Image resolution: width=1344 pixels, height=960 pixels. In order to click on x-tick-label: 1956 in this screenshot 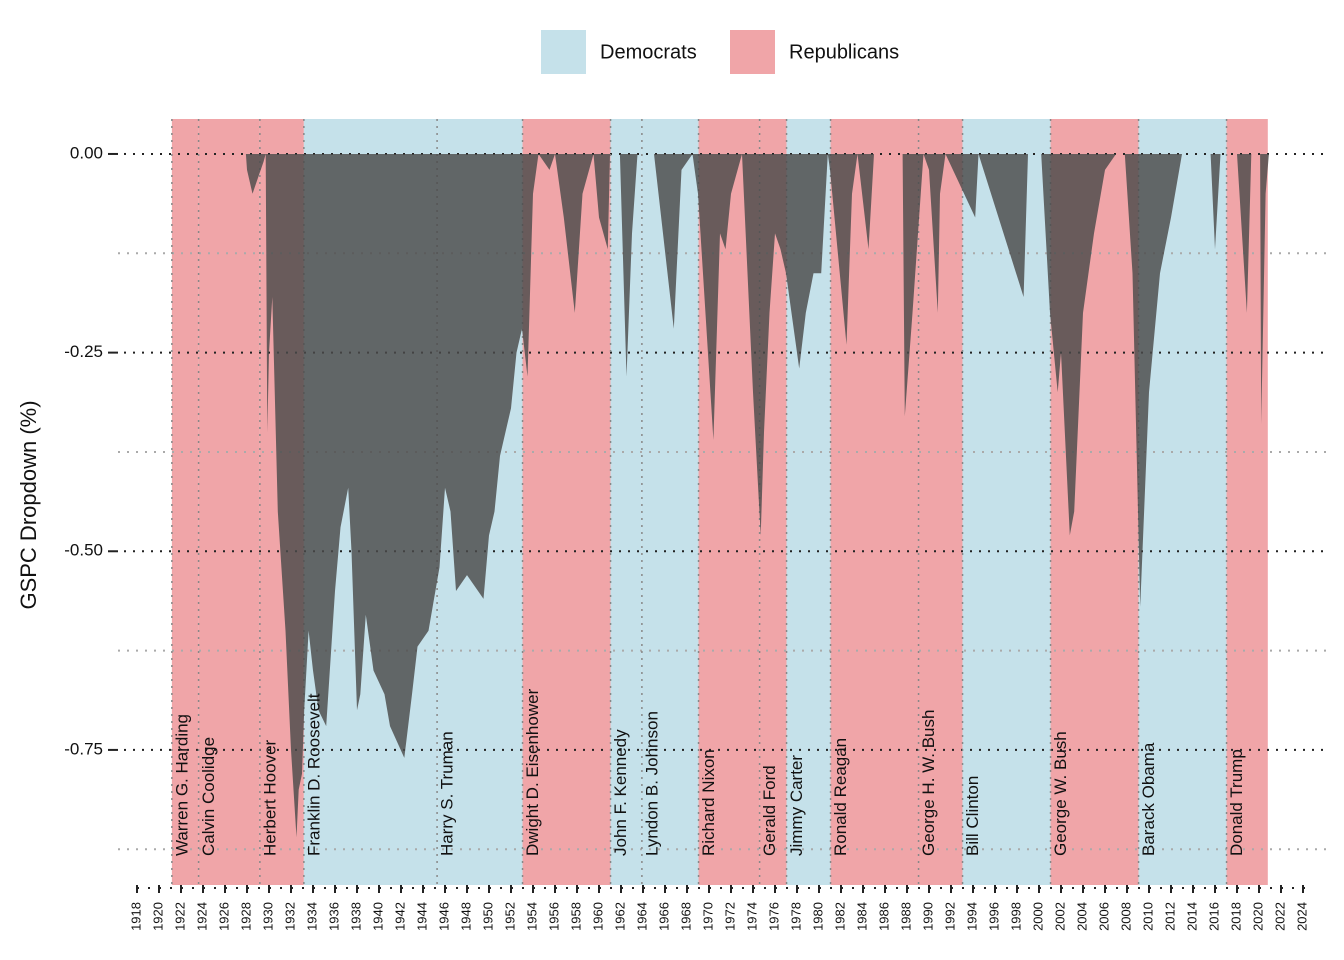, I will do `click(553, 916)`.